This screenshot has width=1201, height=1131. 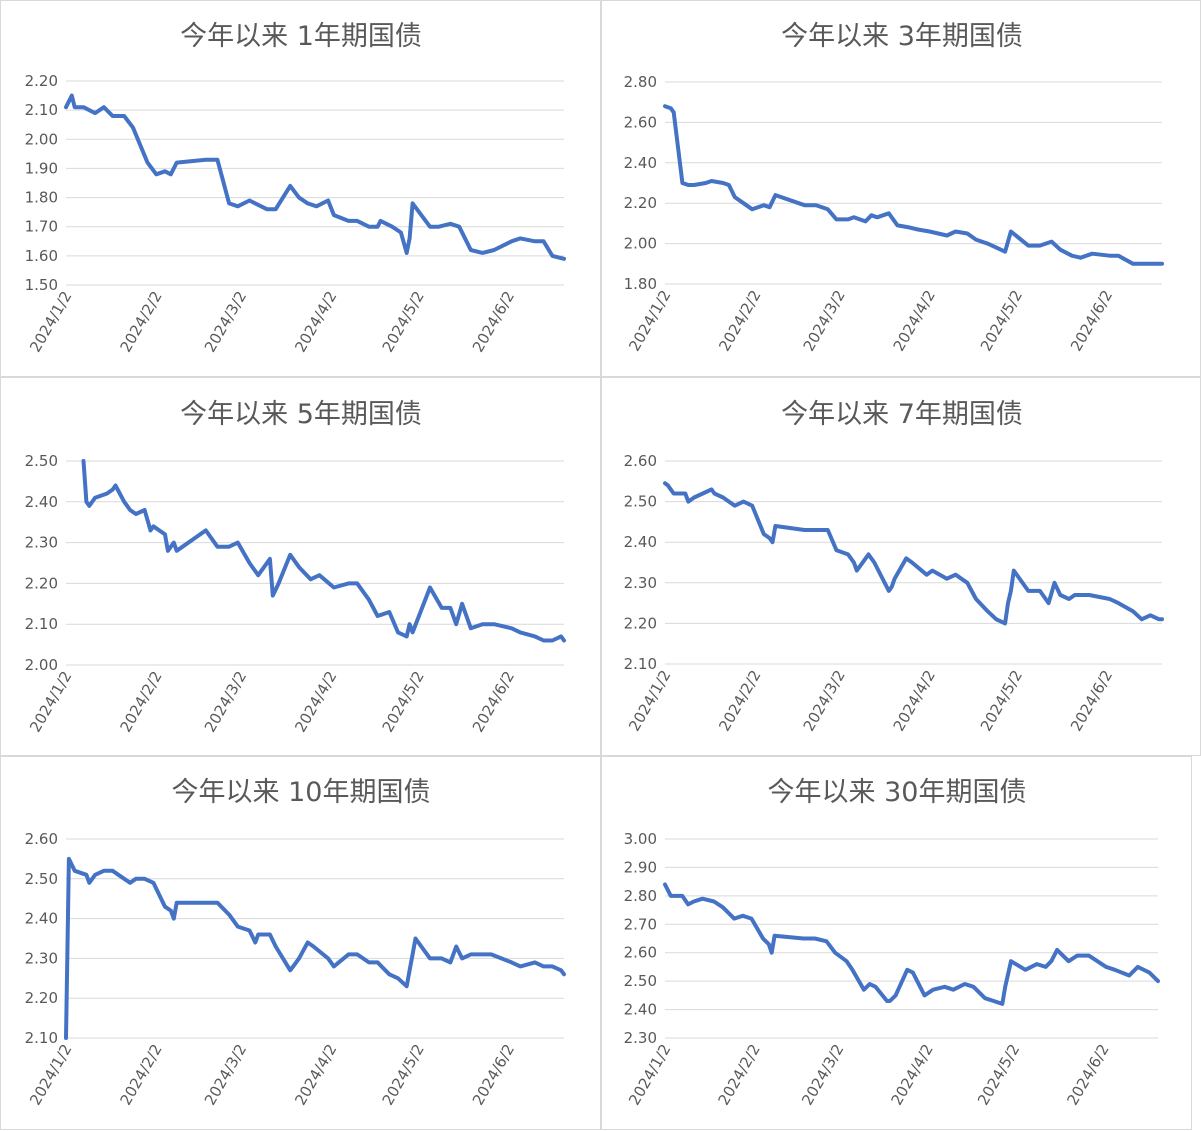 What do you see at coordinates (902, 414) in the screenshot?
I see `chart-title: 今年以来 7年期国债` at bounding box center [902, 414].